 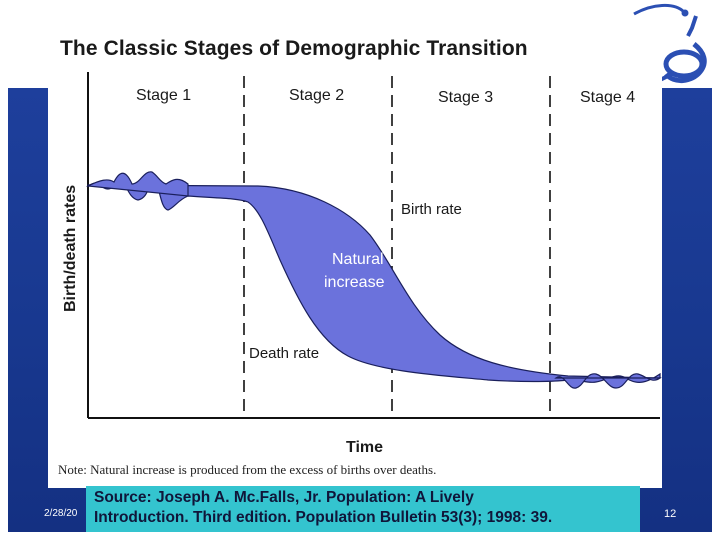 What do you see at coordinates (607, 97) in the screenshot?
I see `stage-4-label: Stage 4` at bounding box center [607, 97].